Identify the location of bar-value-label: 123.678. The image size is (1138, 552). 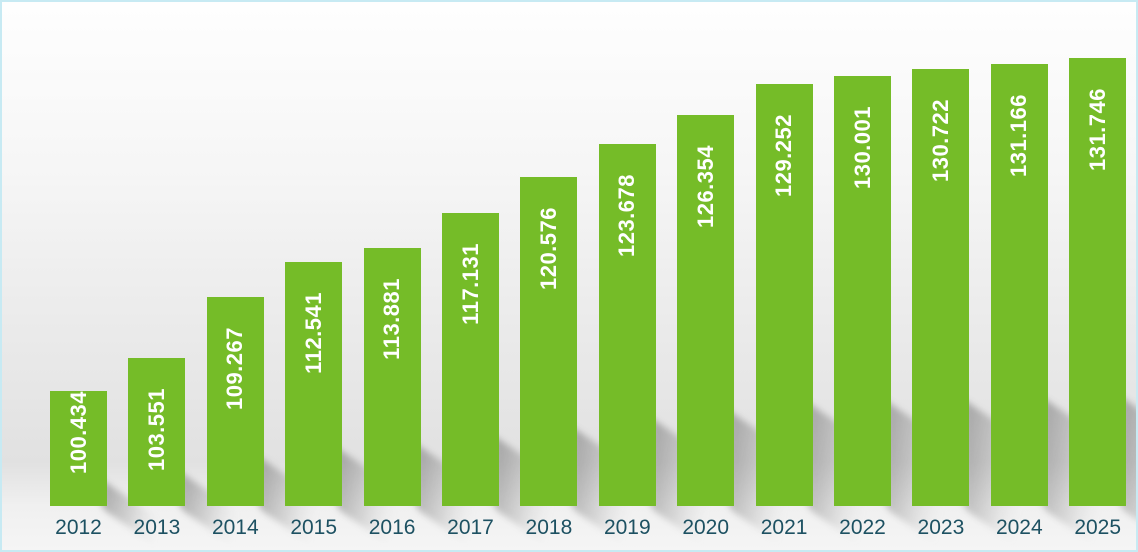
(627, 216).